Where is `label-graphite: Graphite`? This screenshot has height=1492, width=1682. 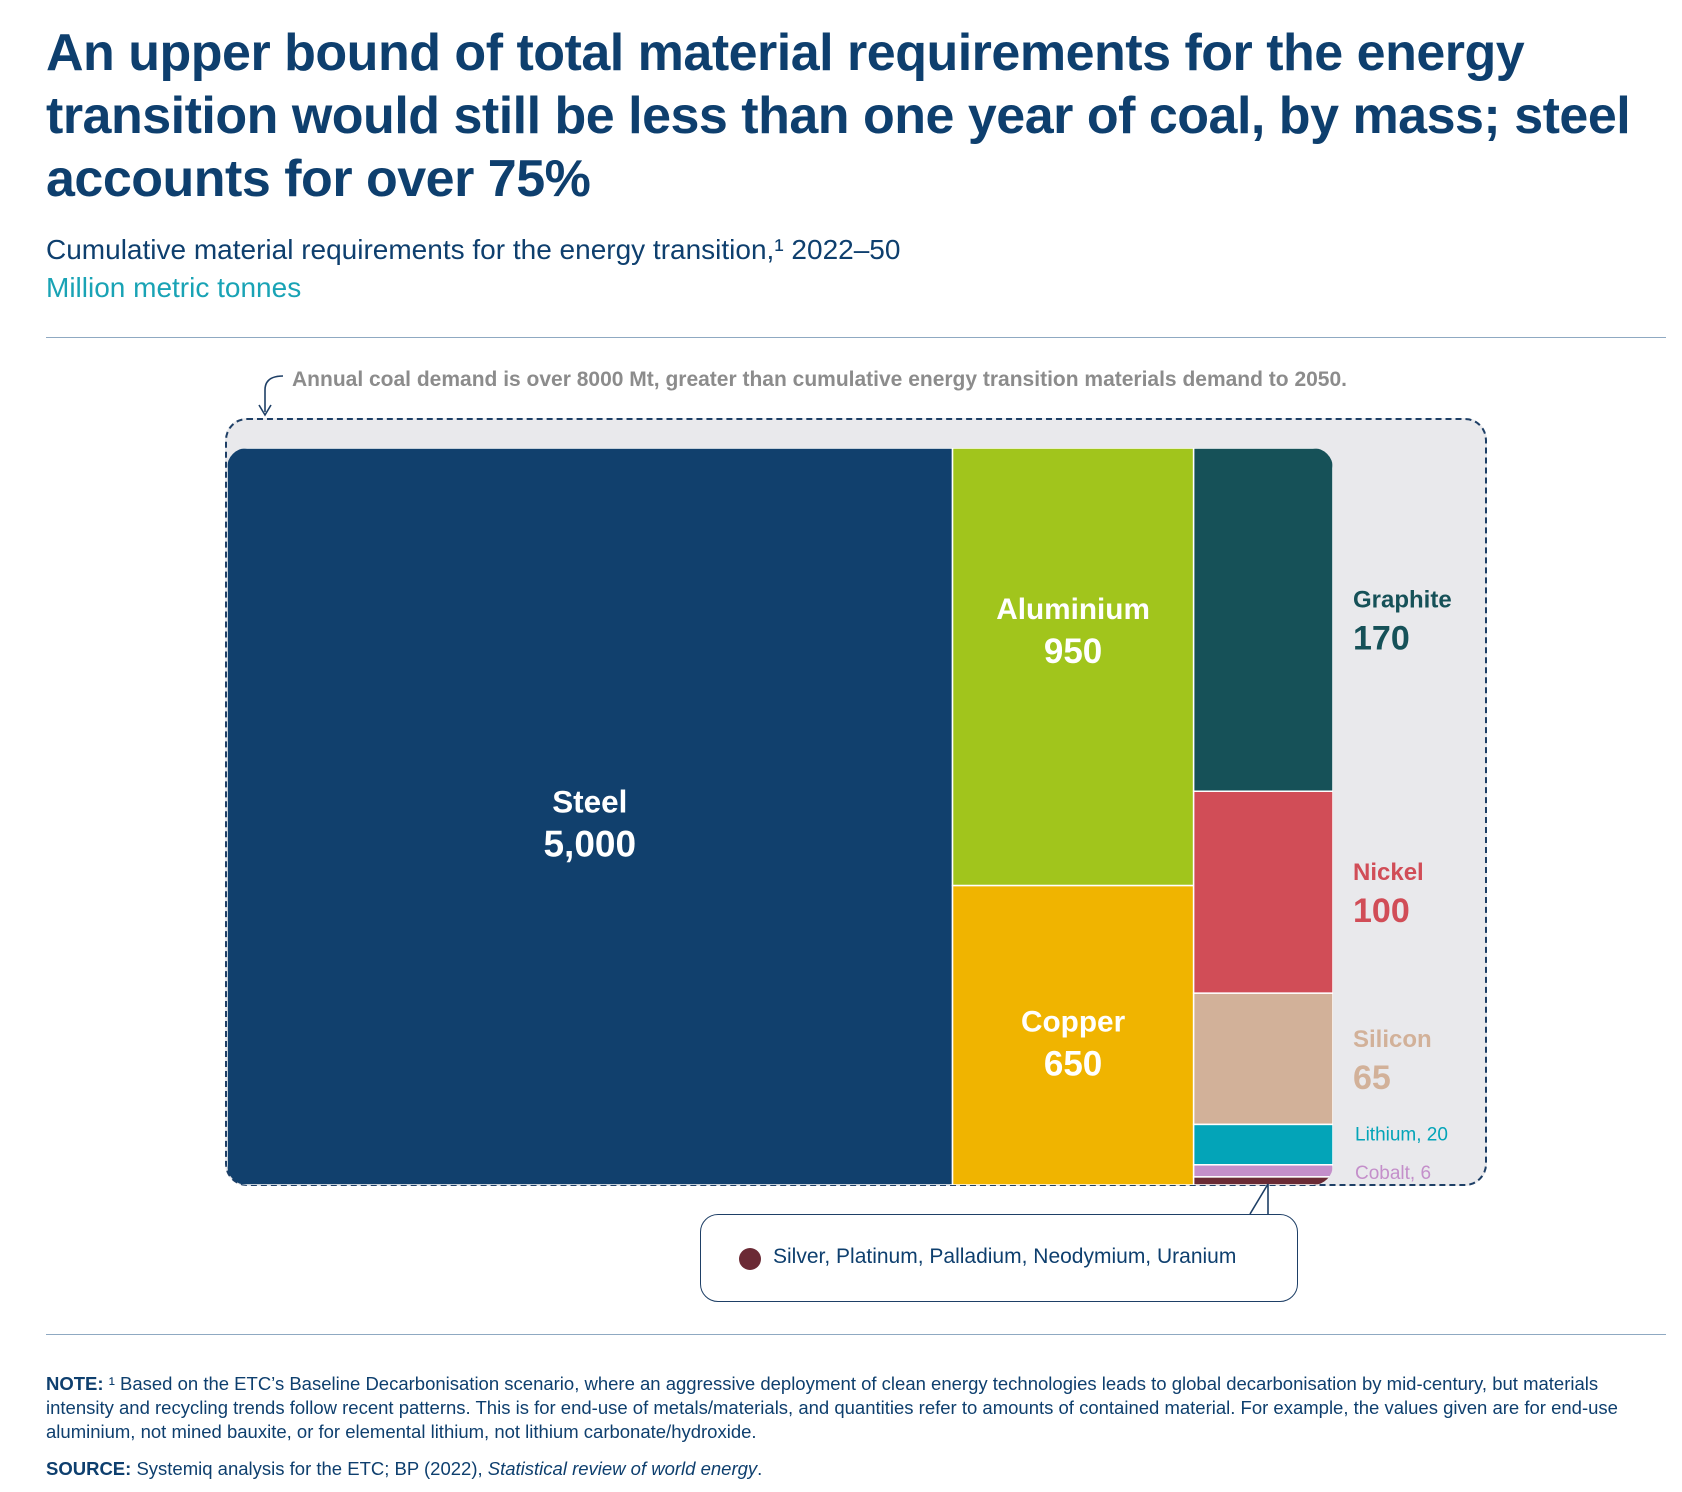 label-graphite: Graphite is located at coordinates (1402, 600).